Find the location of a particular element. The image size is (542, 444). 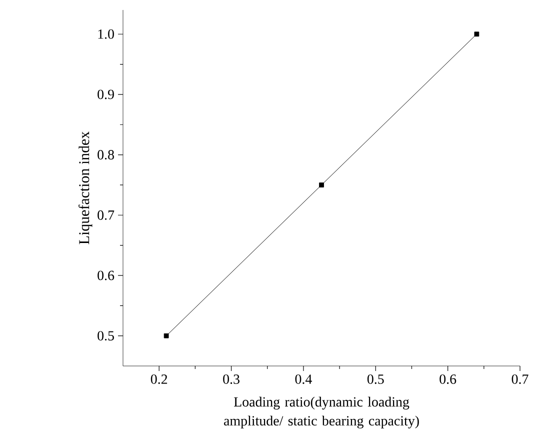

x-tick-label: 0.2 is located at coordinates (159, 379).